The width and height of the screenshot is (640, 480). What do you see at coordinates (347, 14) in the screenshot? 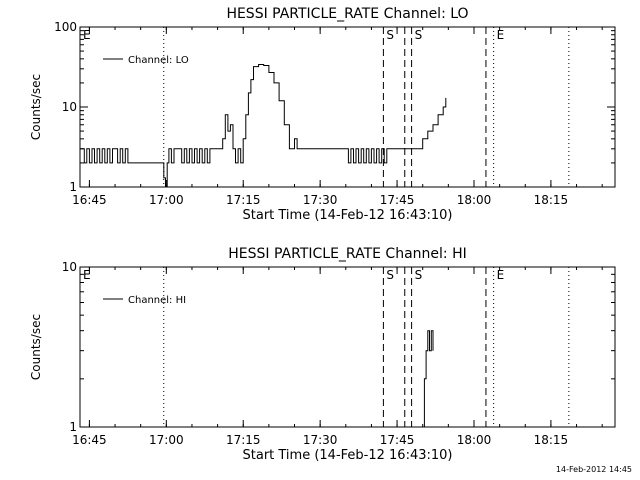
I see `chart-title: HESSI PARTICLE_RATE Channel: LO` at bounding box center [347, 14].